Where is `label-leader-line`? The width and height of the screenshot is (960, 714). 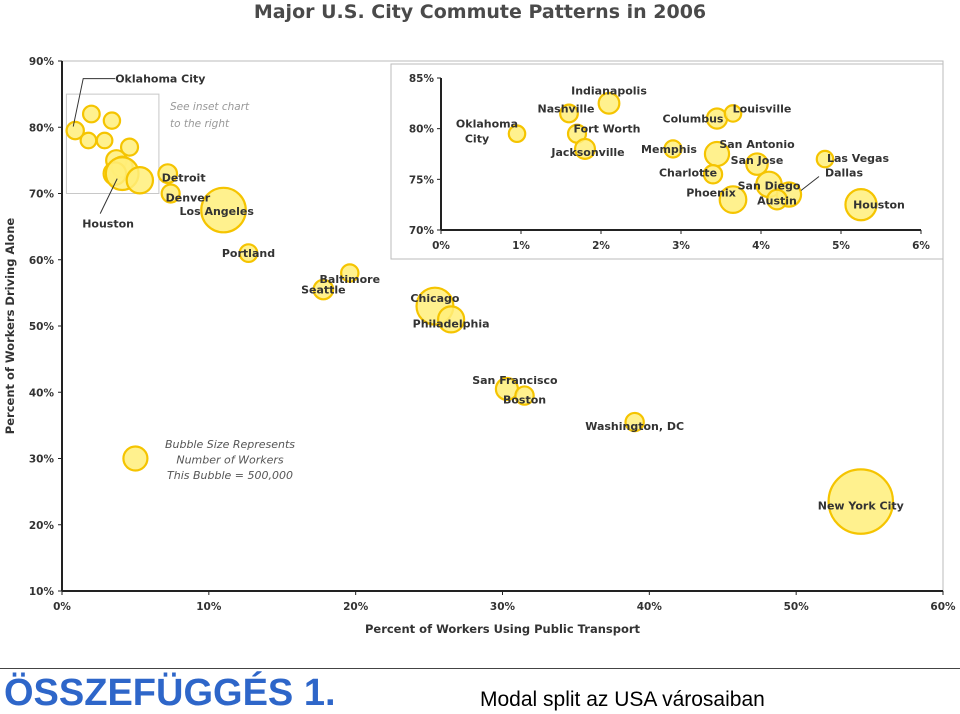 label-leader-line is located at coordinates (94, 102).